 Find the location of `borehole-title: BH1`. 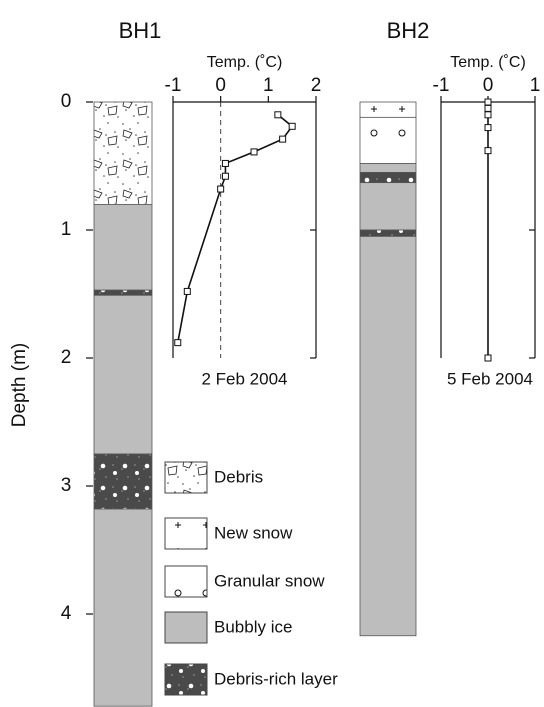

borehole-title: BH1 is located at coordinates (140, 30).